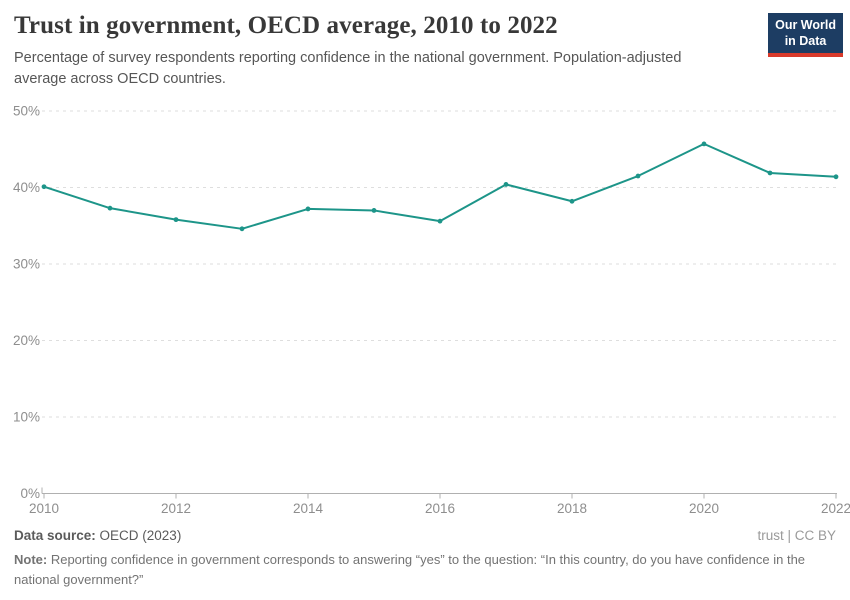 The height and width of the screenshot is (600, 850). What do you see at coordinates (26, 111) in the screenshot?
I see `y-tick-label: 50%` at bounding box center [26, 111].